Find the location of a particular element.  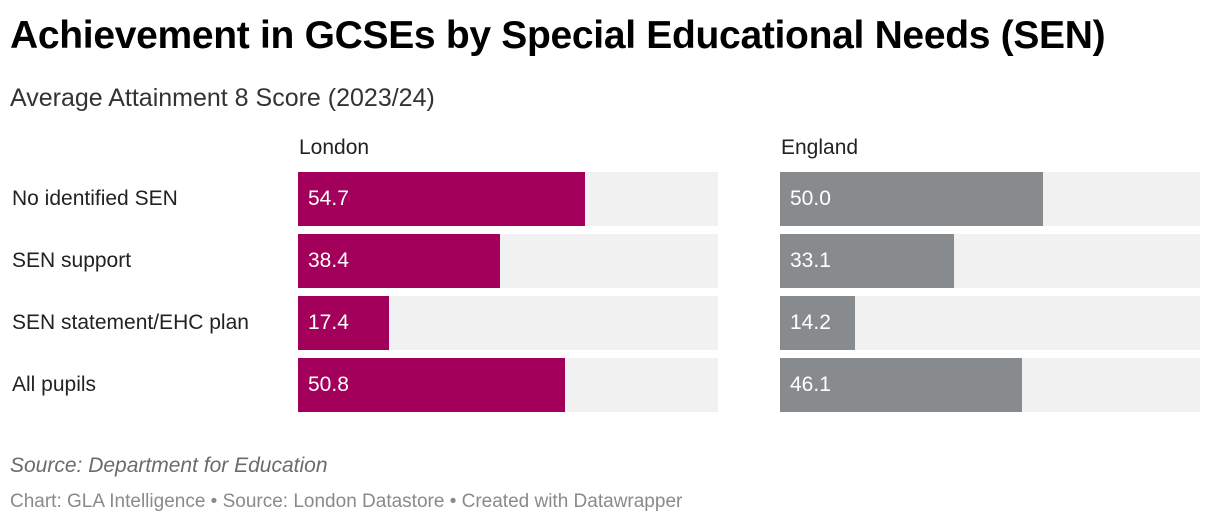

bar-track: 33.1 is located at coordinates (990, 261).